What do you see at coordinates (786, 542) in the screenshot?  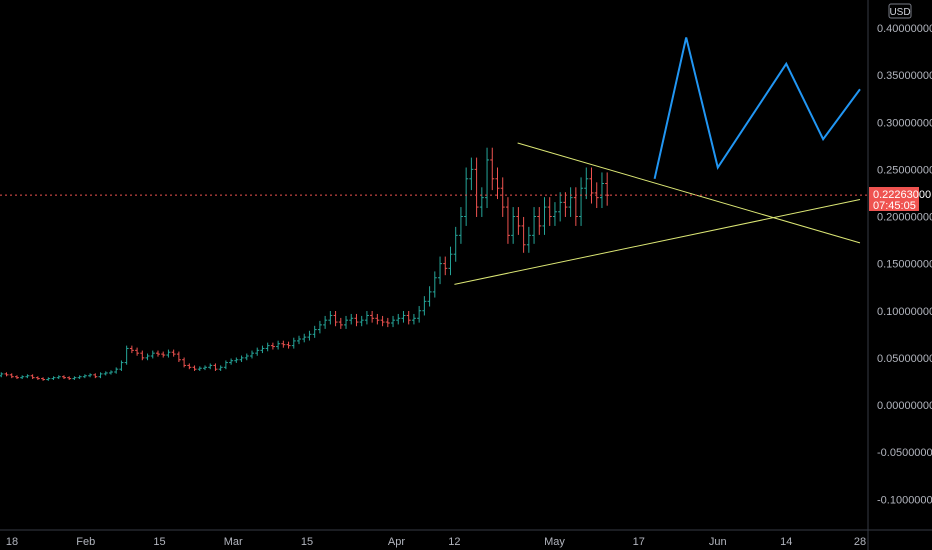 I see `x-tick-label: 14` at bounding box center [786, 542].